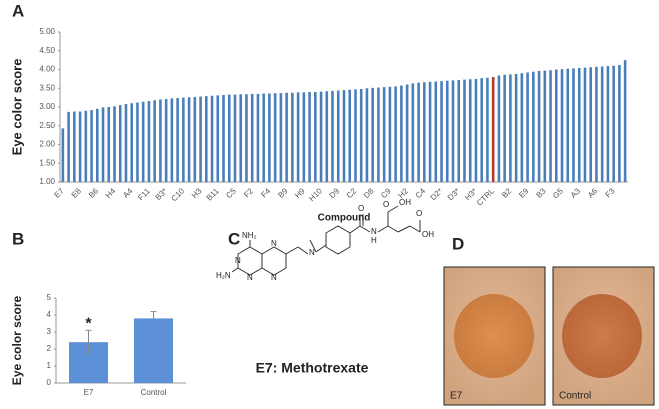  Describe the element at coordinates (111, 193) in the screenshot. I see `x-tick-label: H4` at that location.